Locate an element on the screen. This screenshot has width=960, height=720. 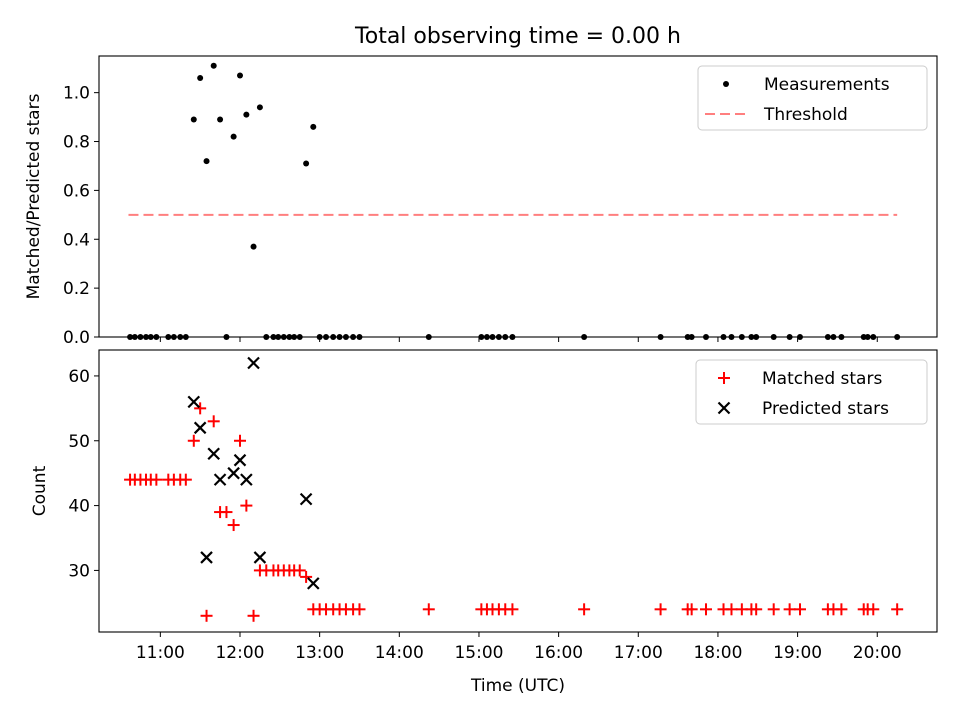
xtick-label: 13:00 is located at coordinates (319, 653).